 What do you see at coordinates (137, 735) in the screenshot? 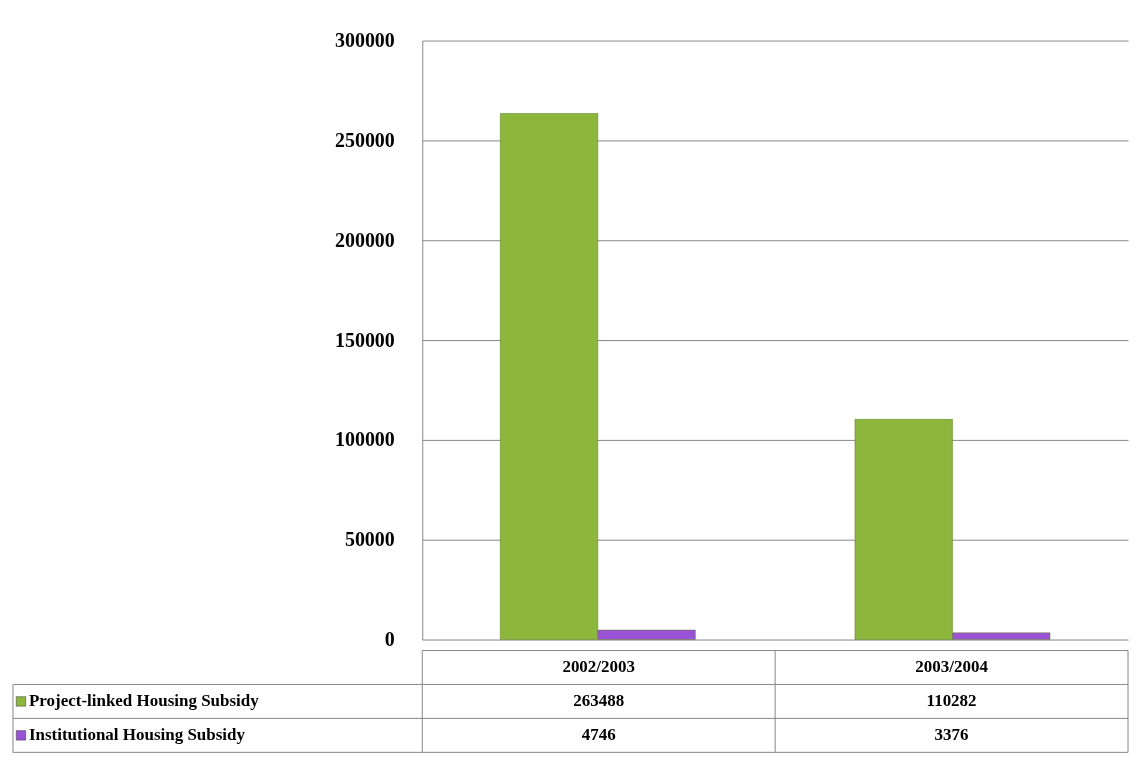
I see `legend-label: Institutional Housing Subsidy` at bounding box center [137, 735].